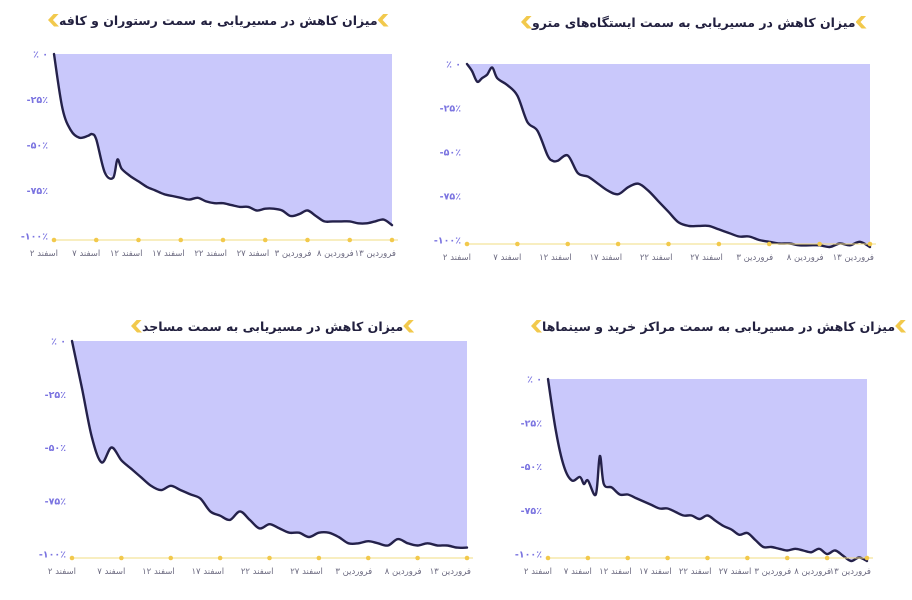 This screenshot has width=912, height=600. I want to click on chart-title: میزان کاهش در مسیریابی به سمت مساجد, so click(272, 326).